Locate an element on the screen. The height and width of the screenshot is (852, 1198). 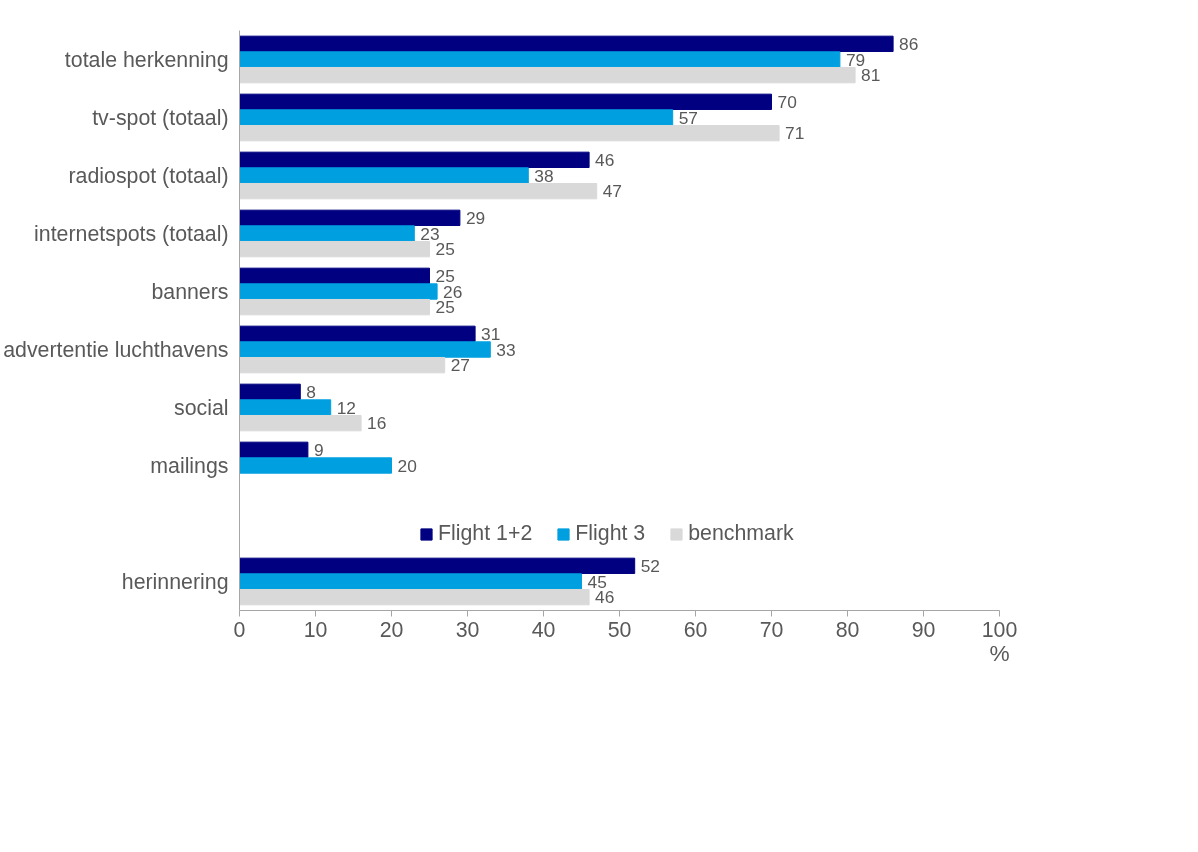
y-tick-label: internetspots (totaal) is located at coordinates (131, 233).